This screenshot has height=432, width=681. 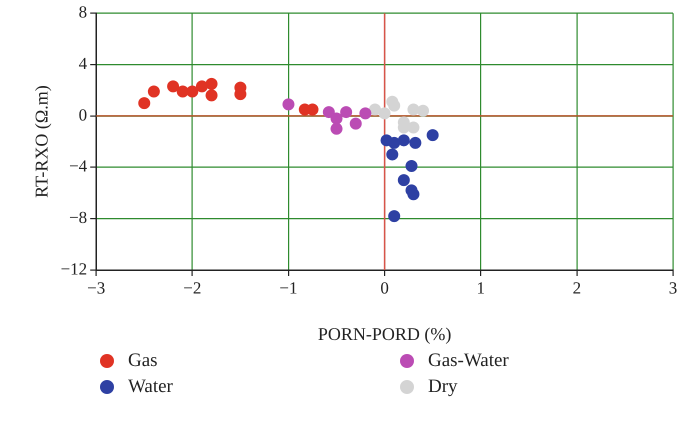 What do you see at coordinates (385, 334) in the screenshot?
I see `x-axis-title: PORN-PORD (%)` at bounding box center [385, 334].